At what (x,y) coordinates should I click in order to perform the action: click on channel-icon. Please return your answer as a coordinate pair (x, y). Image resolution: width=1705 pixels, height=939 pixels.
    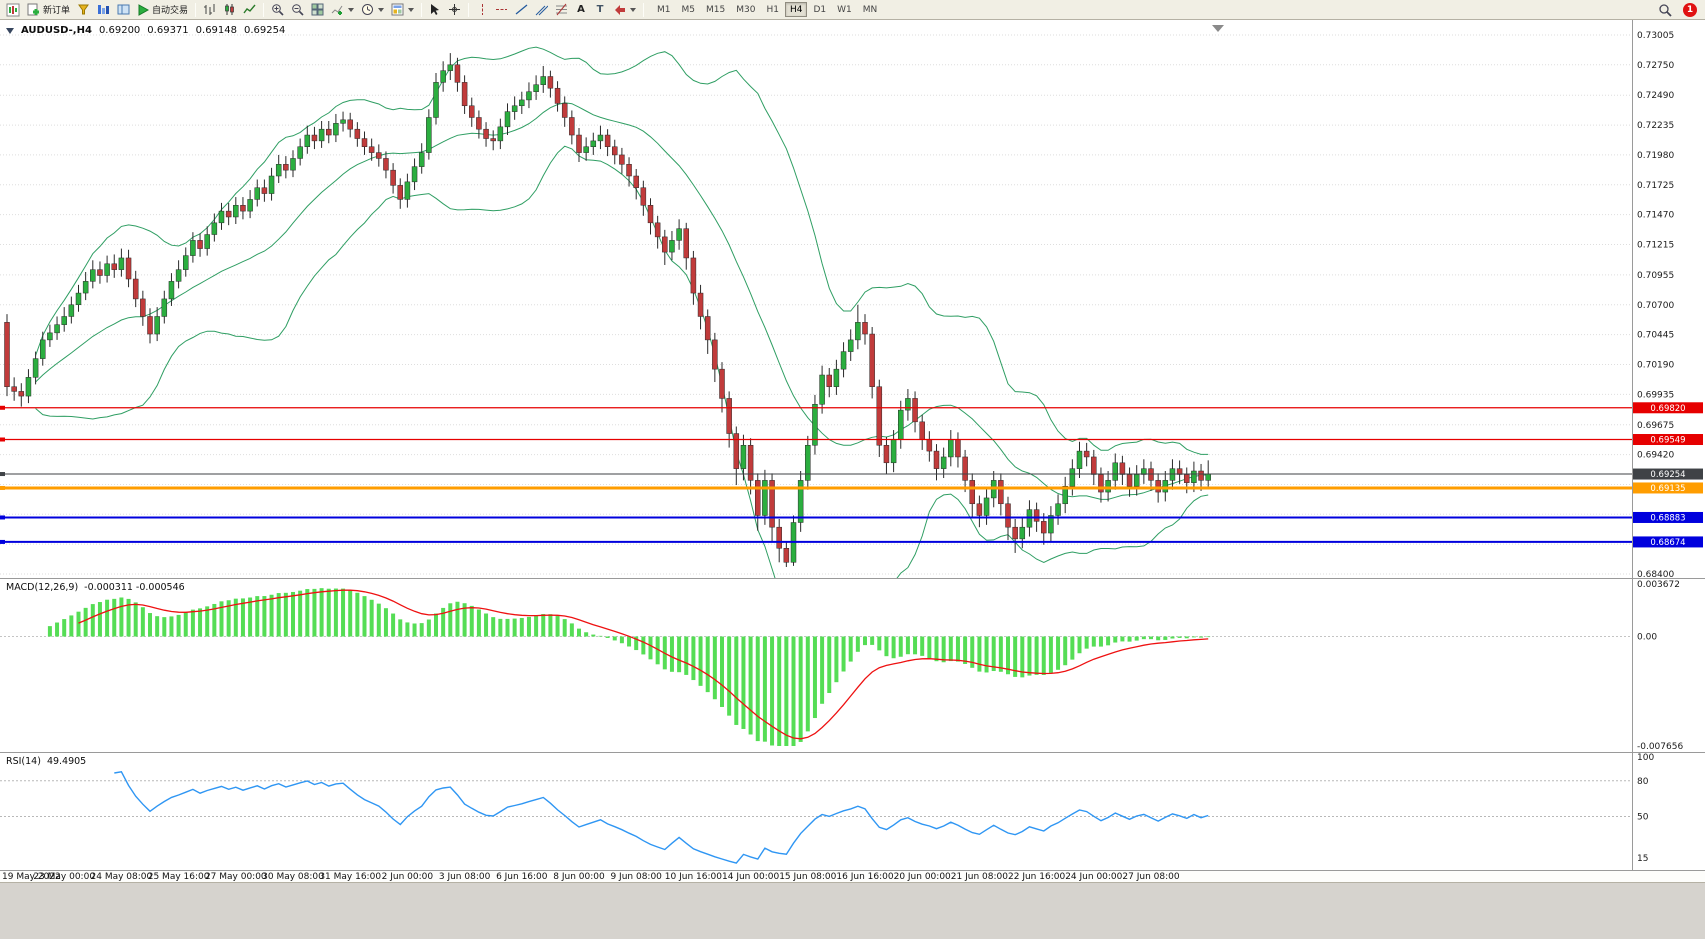
    Looking at the image, I should click on (542, 10).